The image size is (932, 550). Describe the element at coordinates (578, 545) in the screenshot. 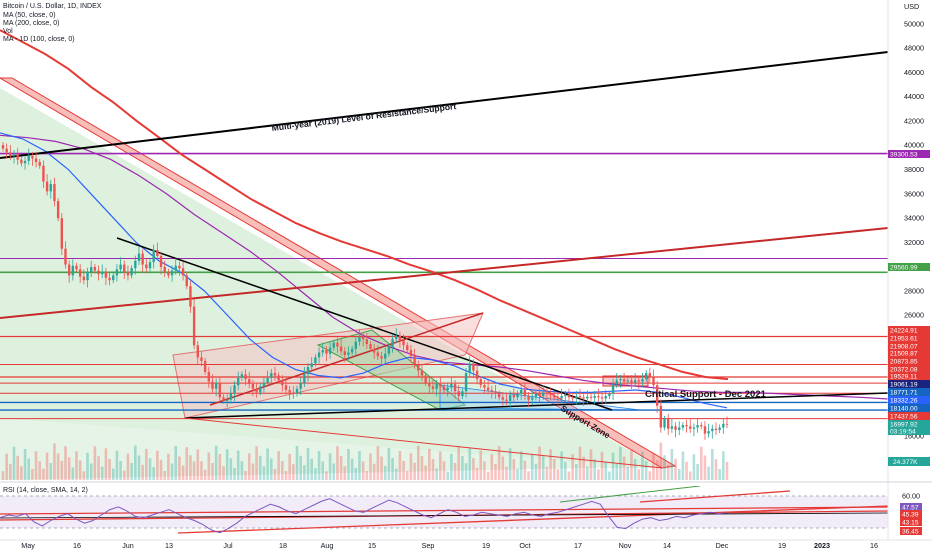

I see `time-tick-label: 17` at that location.